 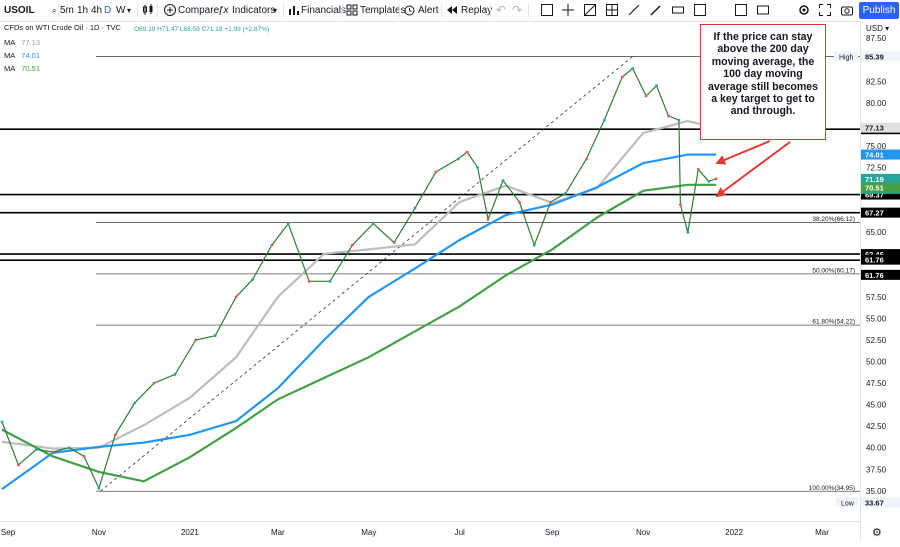 What do you see at coordinates (108, 10) in the screenshot?
I see `interval-d: D` at bounding box center [108, 10].